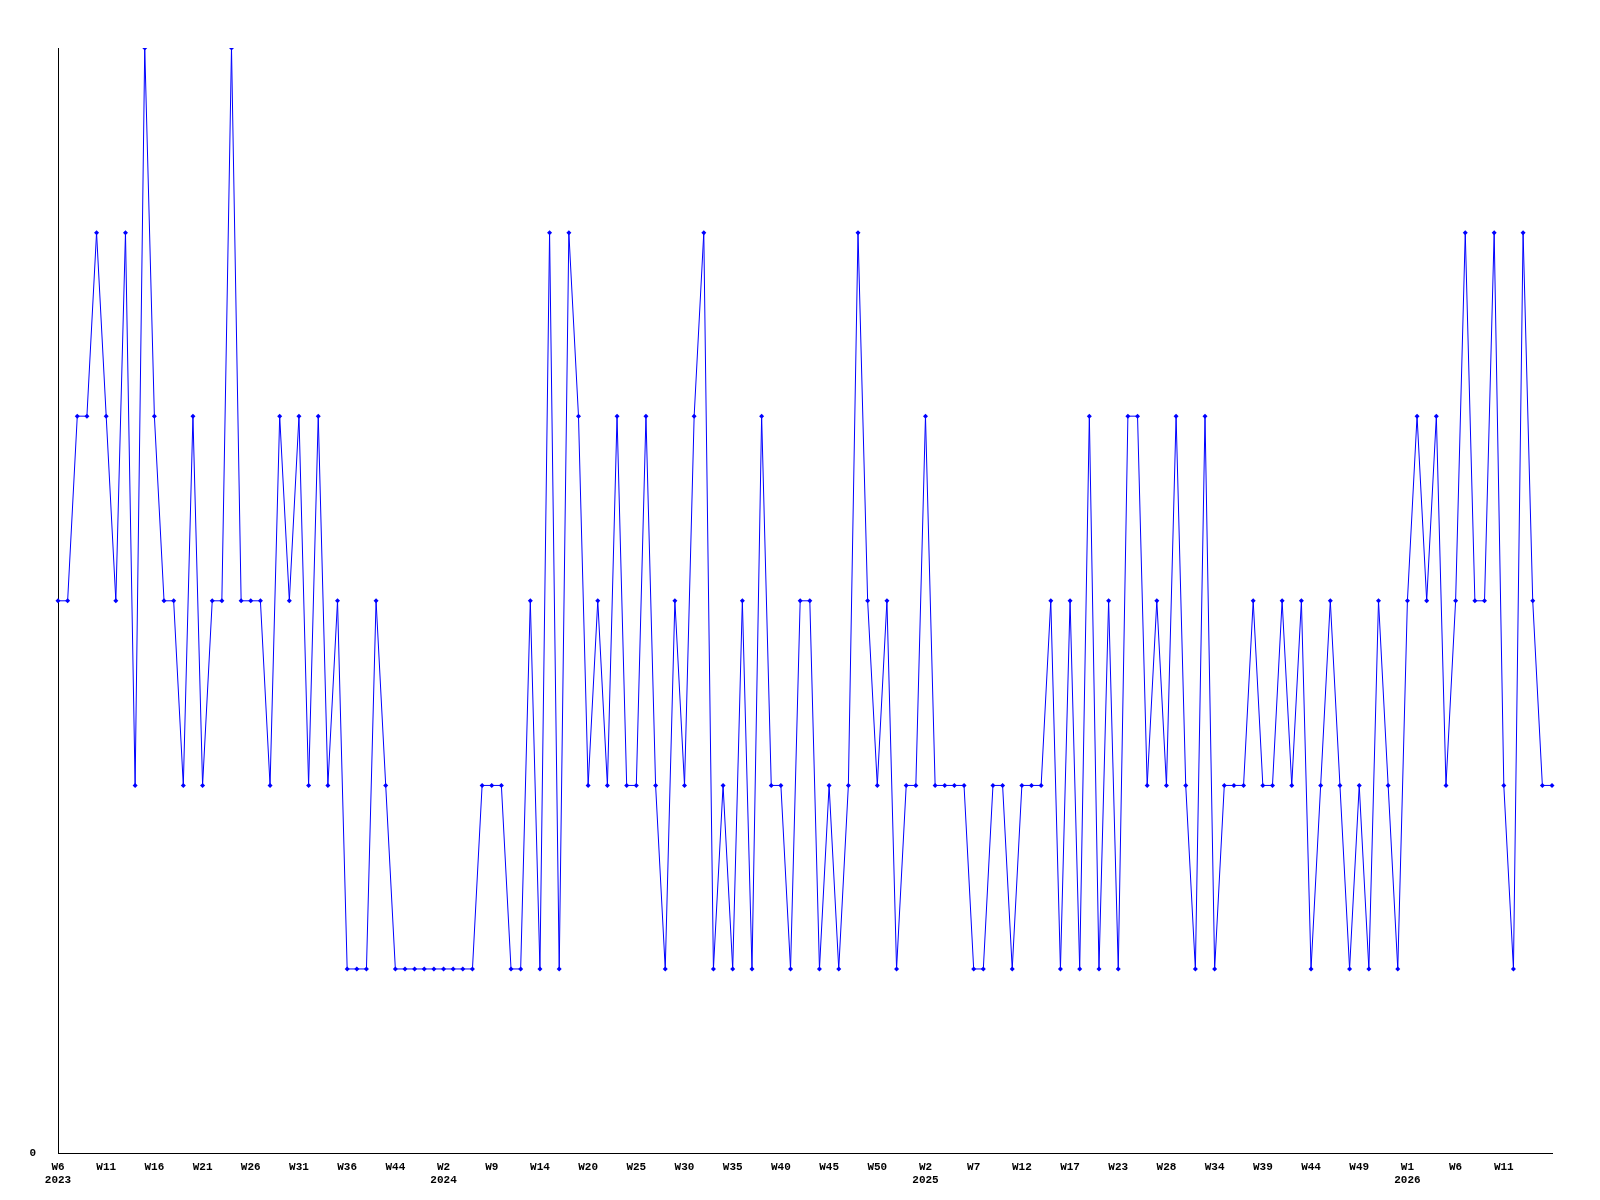 The height and width of the screenshot is (1200, 1600). Describe the element at coordinates (1407, 1173) in the screenshot. I see `x-tick-label: W1 2026` at that location.